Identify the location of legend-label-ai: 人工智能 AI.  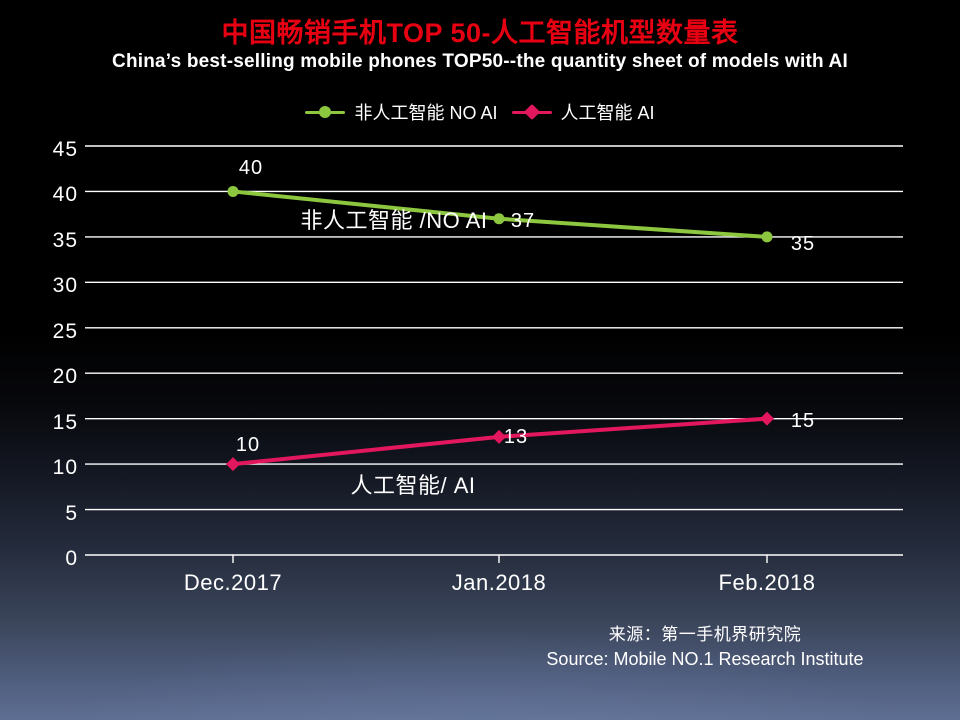
(607, 113).